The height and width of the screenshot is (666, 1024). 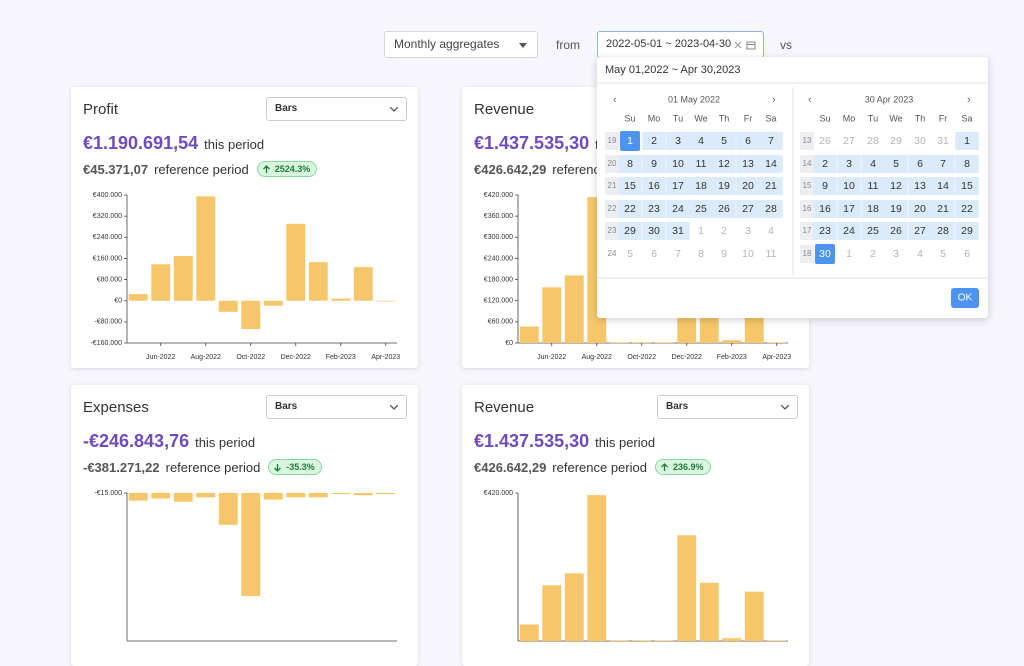 I want to click on aggregation-select: Monthly aggregates, so click(x=461, y=44).